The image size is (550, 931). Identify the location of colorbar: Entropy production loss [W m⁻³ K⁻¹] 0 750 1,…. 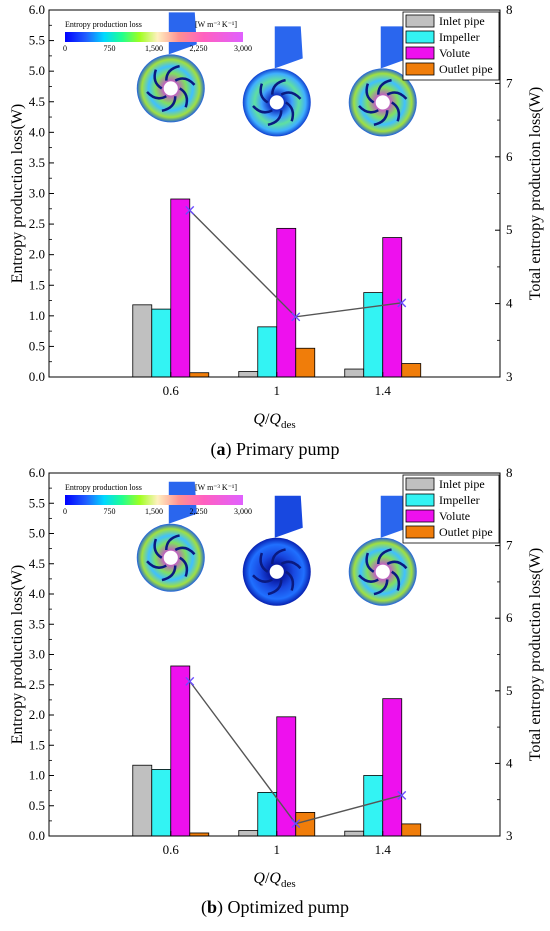
(157, 36).